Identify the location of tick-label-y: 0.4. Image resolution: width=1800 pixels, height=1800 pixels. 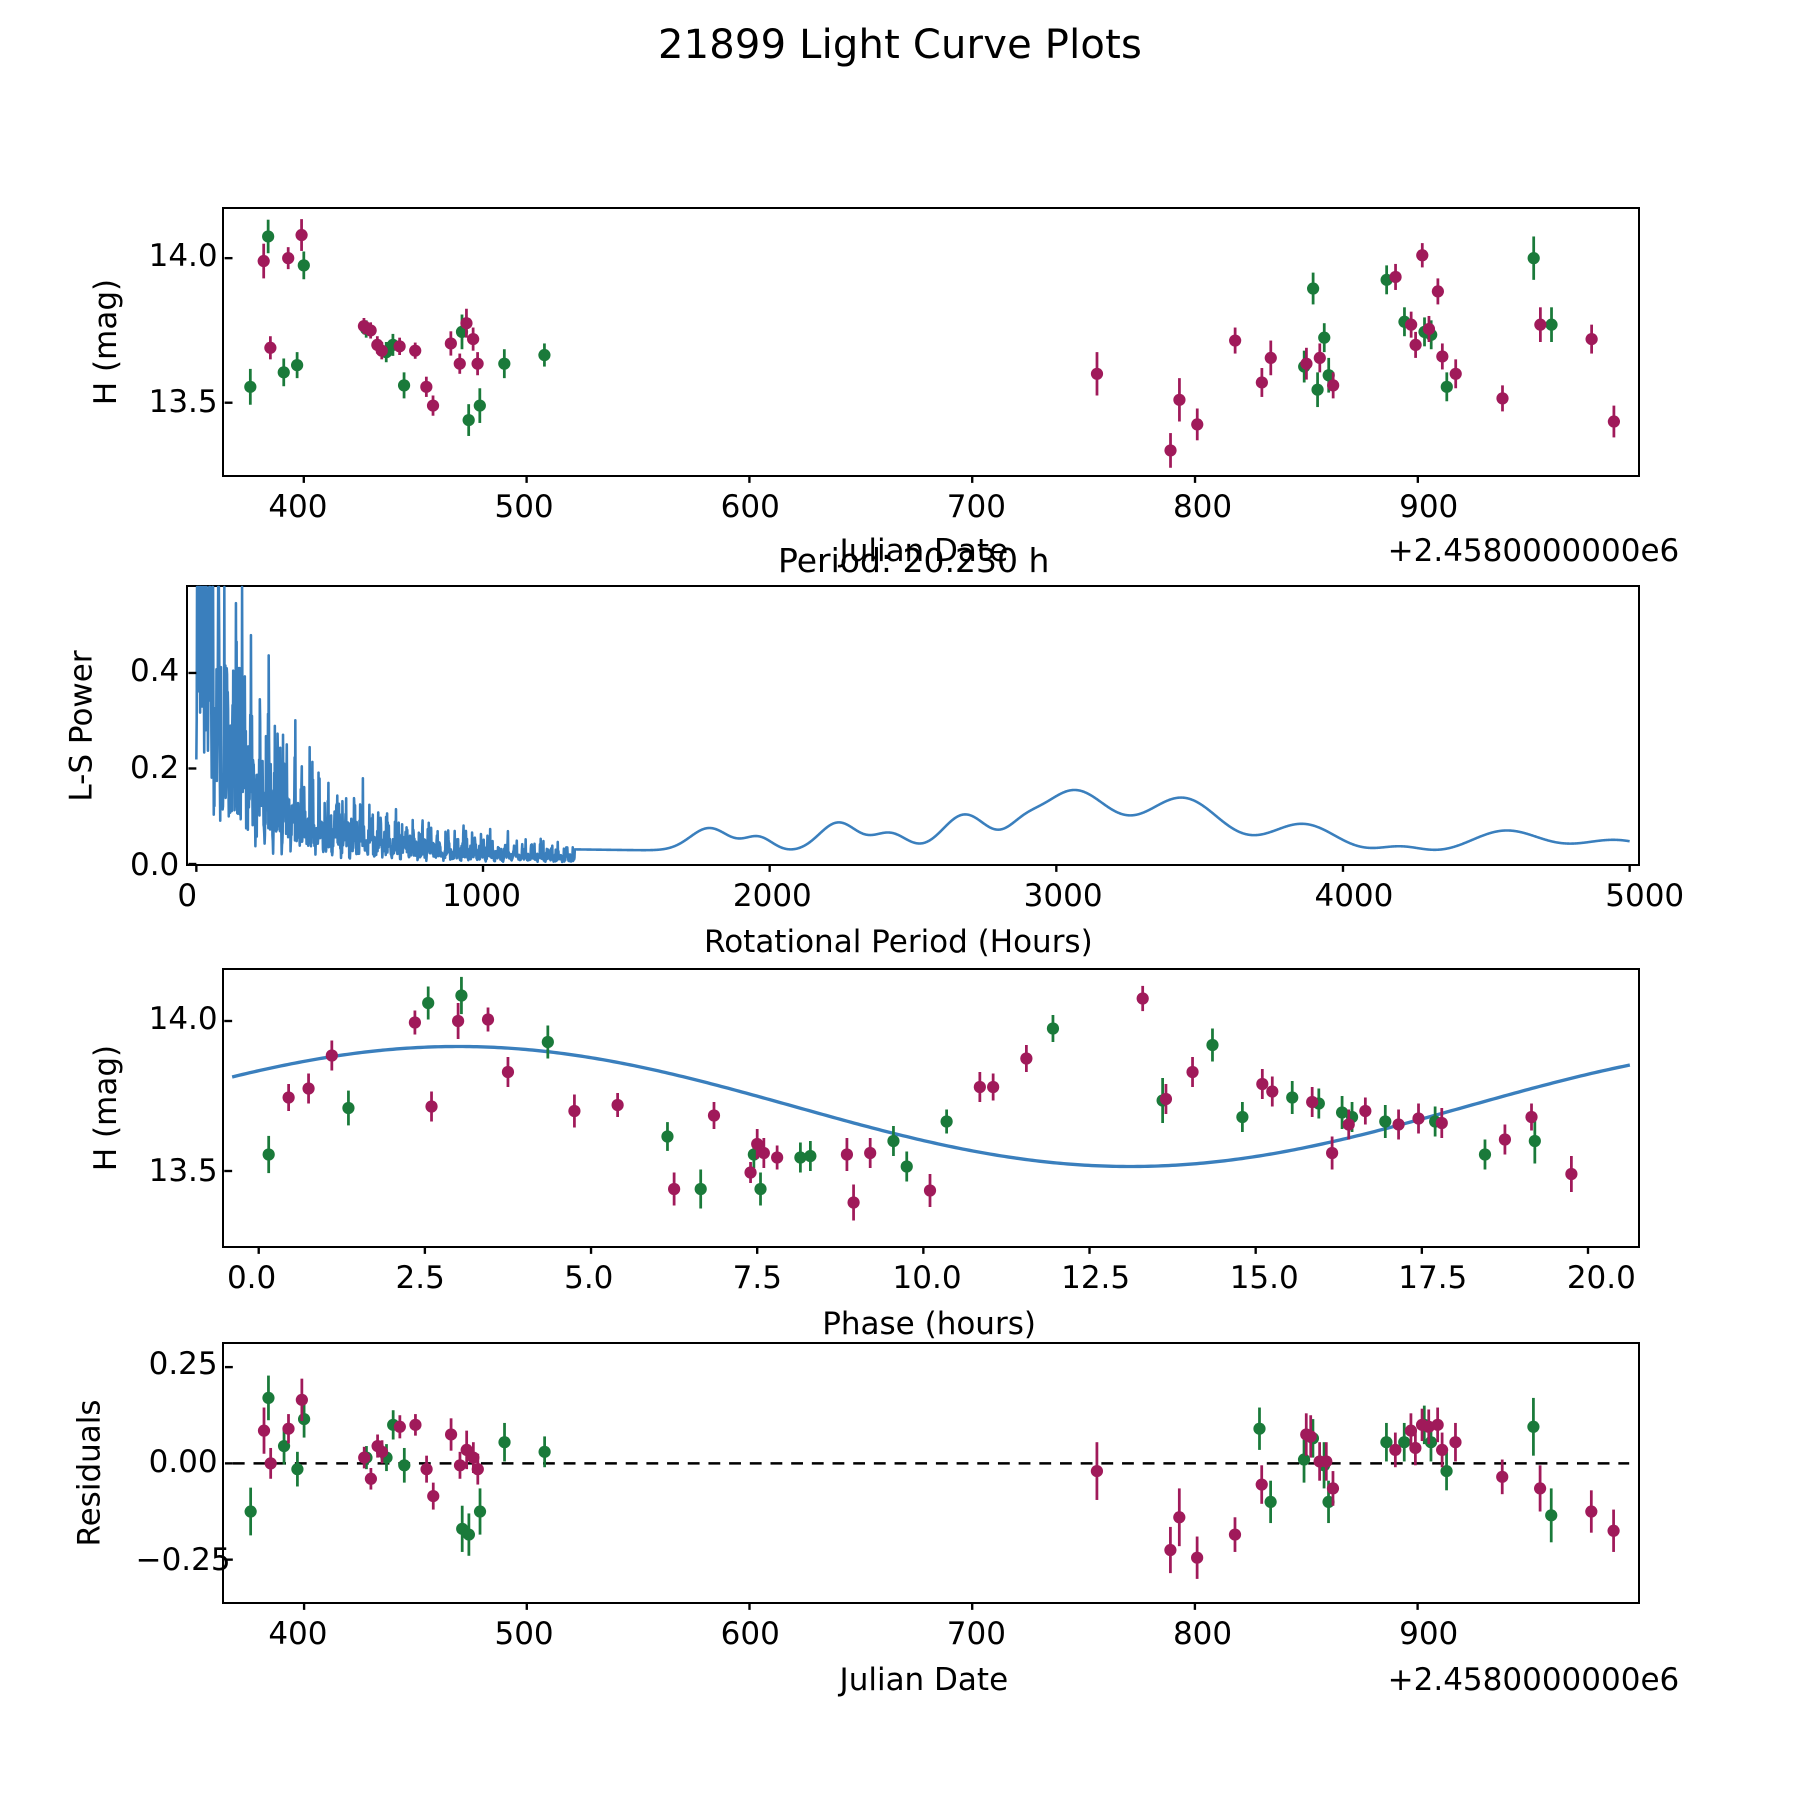
(154, 670).